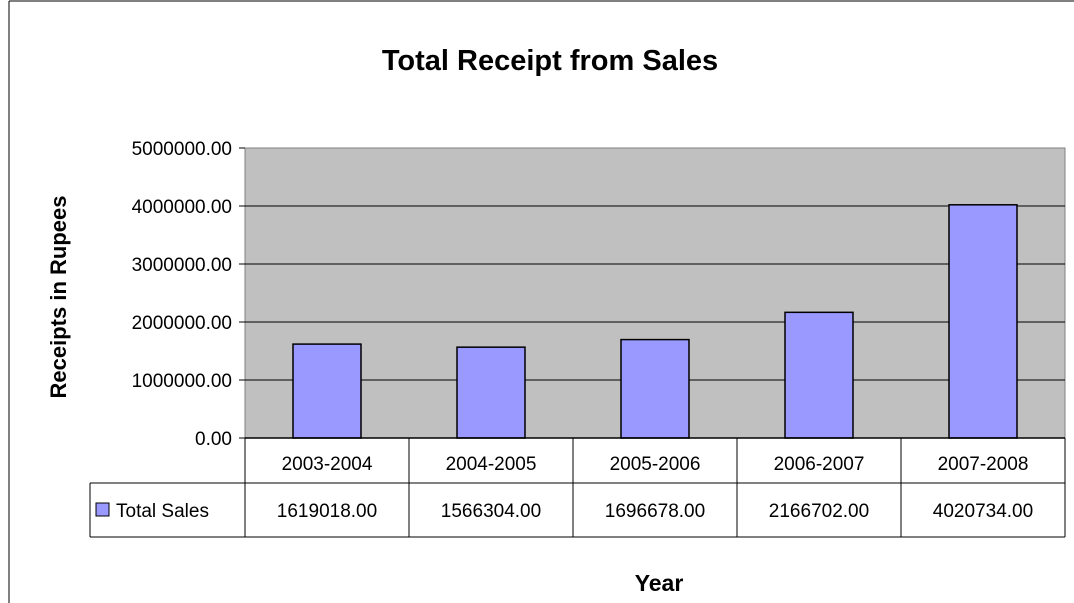  Describe the element at coordinates (983, 321) in the screenshot. I see `bar-2007-2008` at that location.